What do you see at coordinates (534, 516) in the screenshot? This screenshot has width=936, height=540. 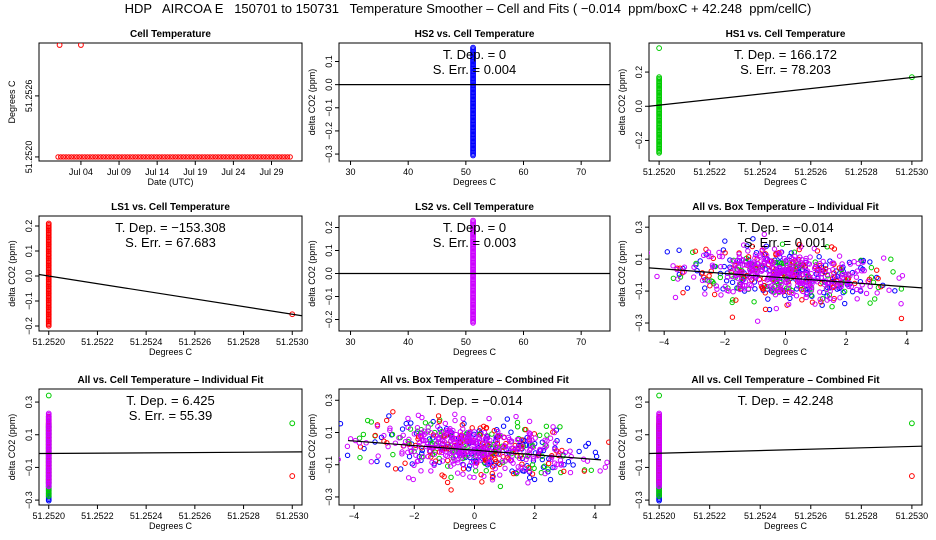 I see `x-tick-label: 2` at bounding box center [534, 516].